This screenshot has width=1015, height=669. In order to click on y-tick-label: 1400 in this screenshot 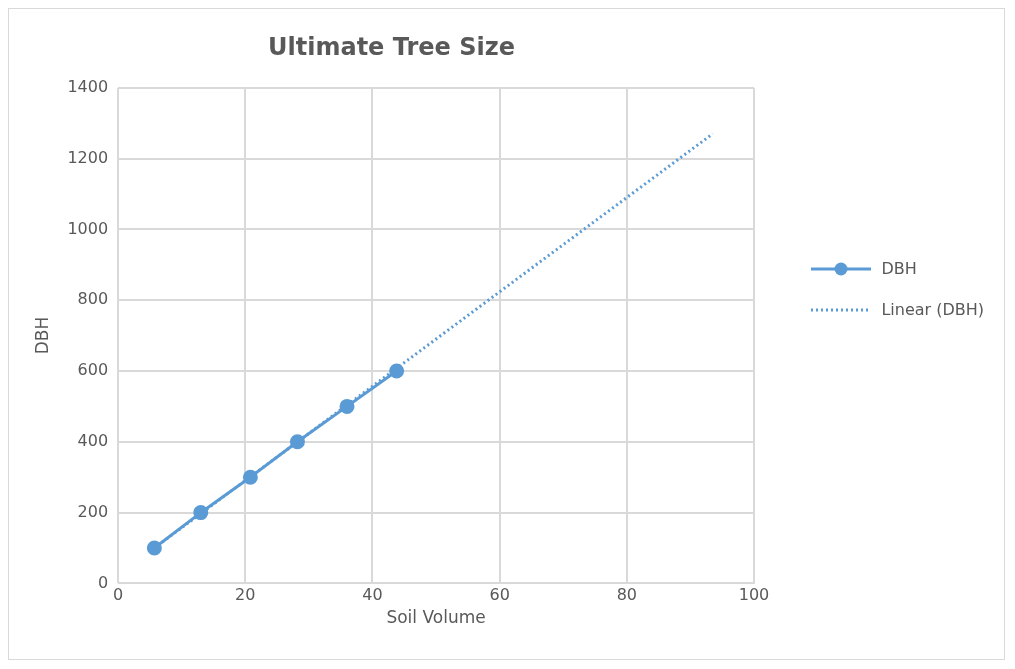, I will do `click(88, 86)`.